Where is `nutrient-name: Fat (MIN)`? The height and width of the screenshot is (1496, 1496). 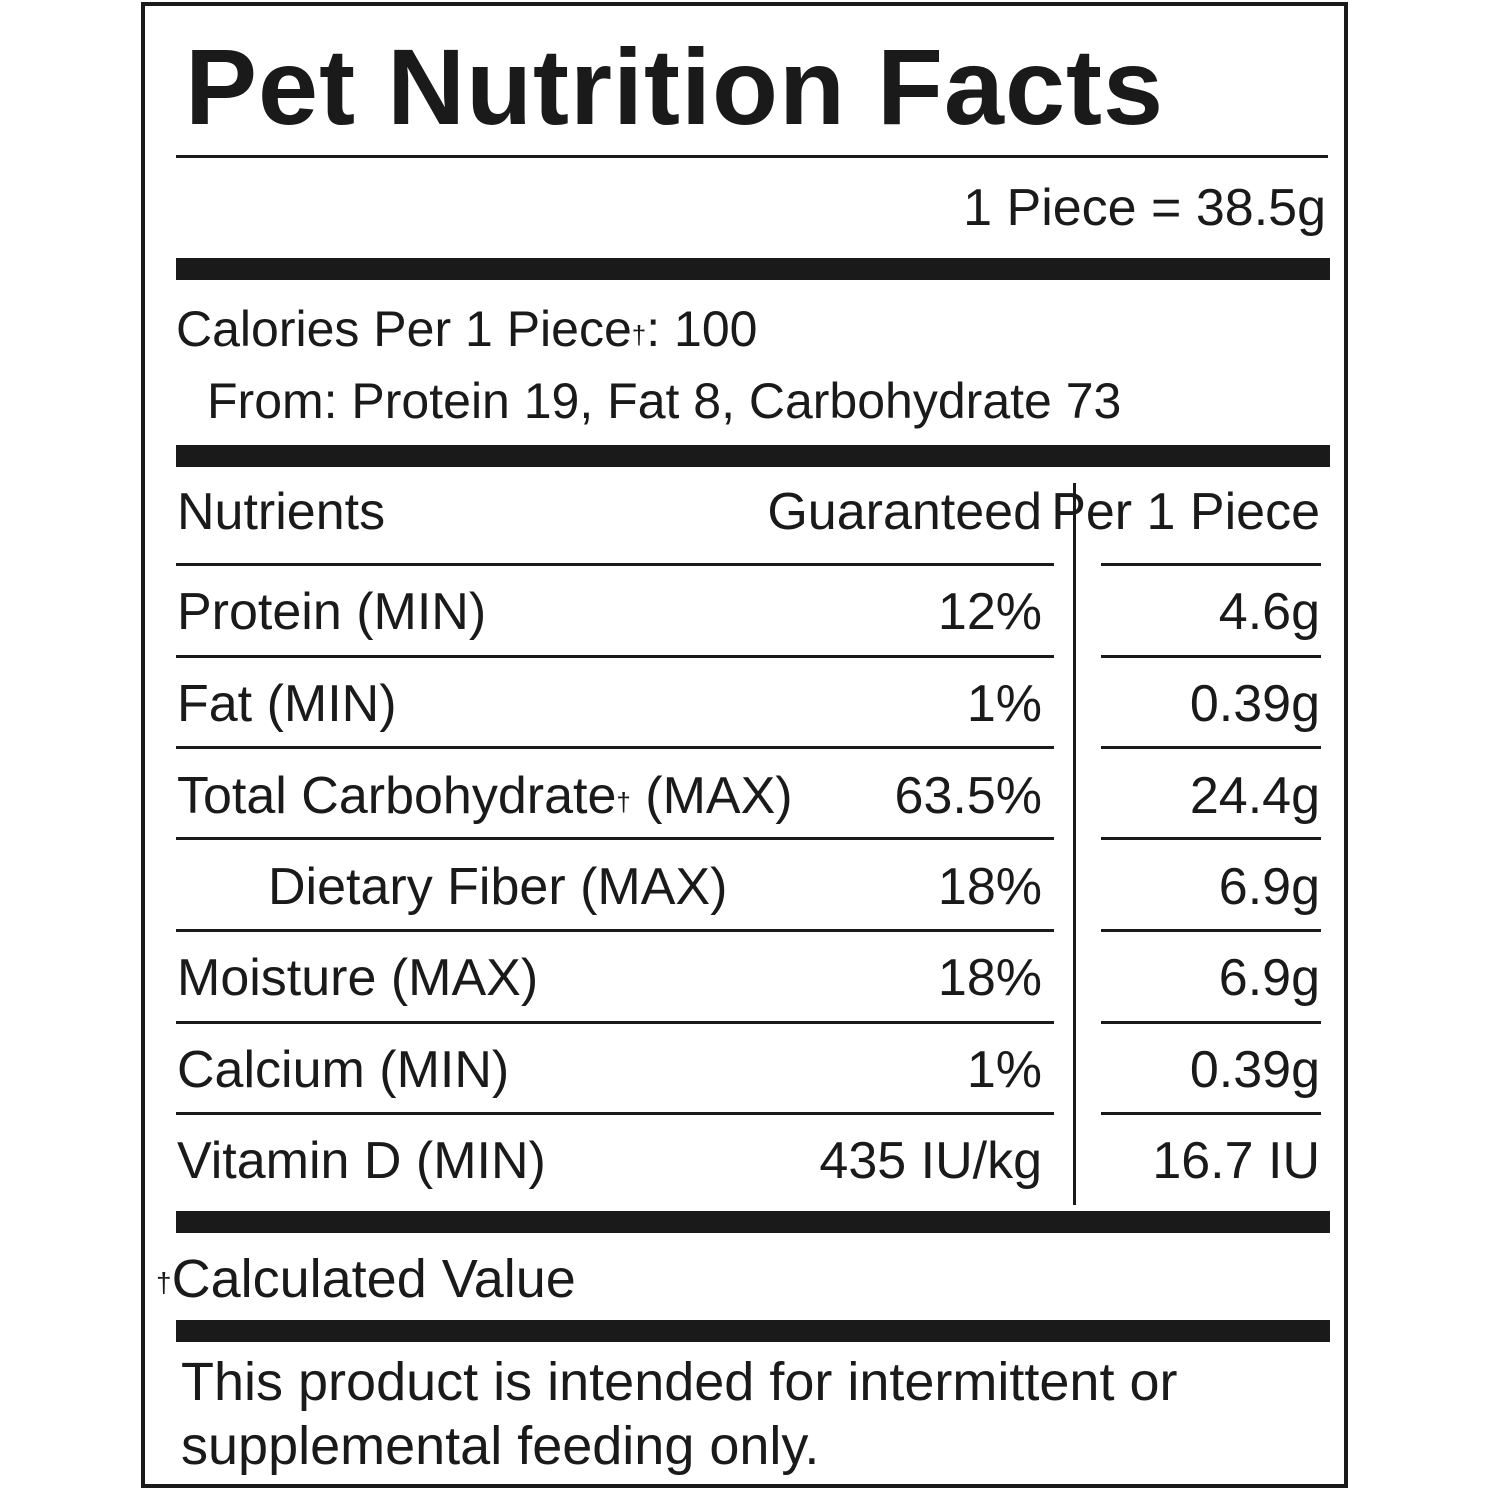
nutrient-name: Fat (MIN) is located at coordinates (287, 704).